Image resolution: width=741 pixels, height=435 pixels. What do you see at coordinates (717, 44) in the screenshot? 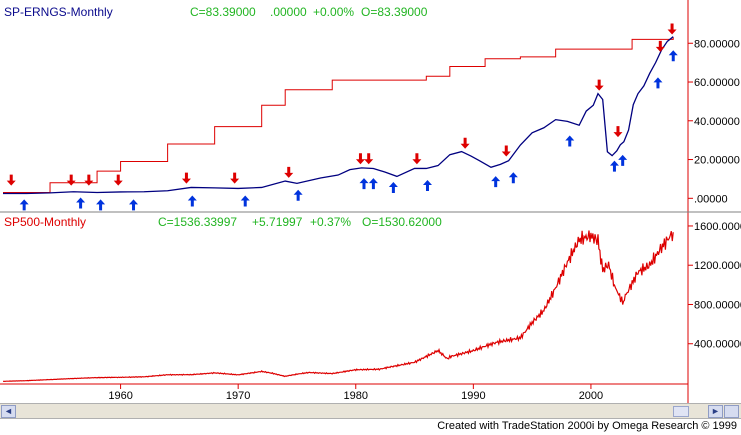
I see `earnings-y-tick-label: 80.00000` at bounding box center [717, 44].